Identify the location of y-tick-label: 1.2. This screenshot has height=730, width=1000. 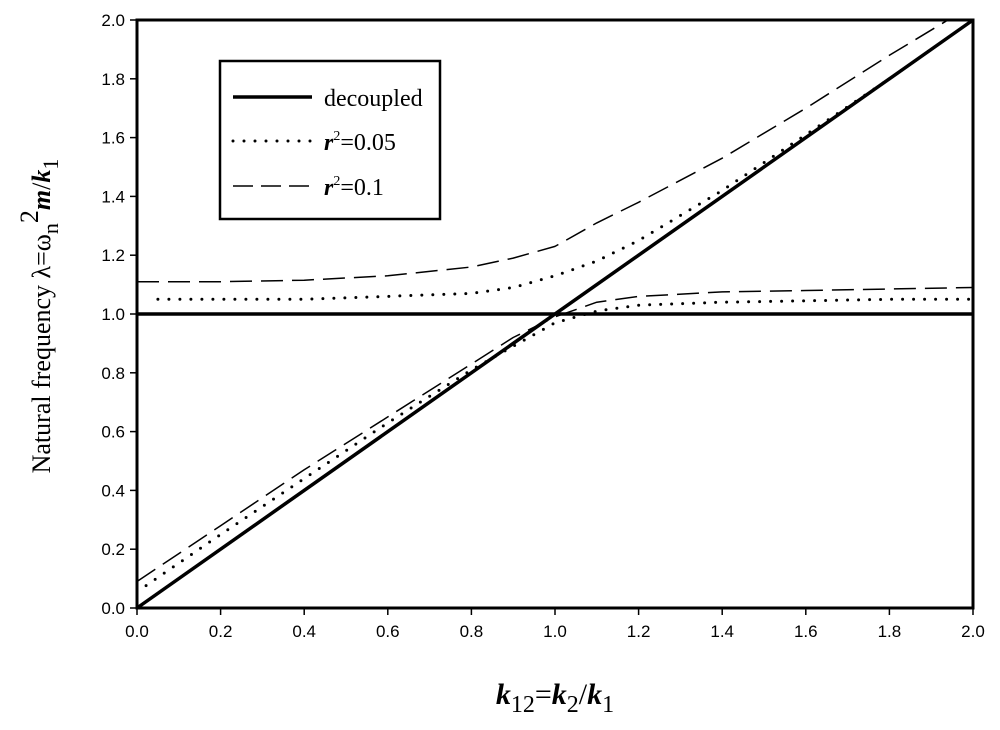
(113, 255).